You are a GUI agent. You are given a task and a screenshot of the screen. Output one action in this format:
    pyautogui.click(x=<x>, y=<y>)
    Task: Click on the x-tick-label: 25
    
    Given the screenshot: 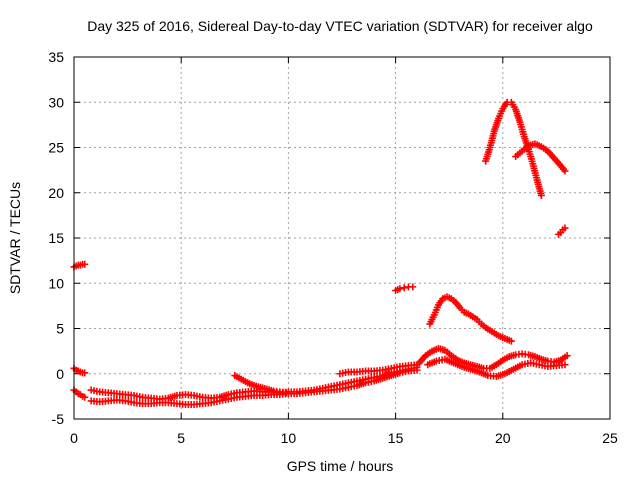 What is the action you would take?
    pyautogui.click(x=610, y=438)
    